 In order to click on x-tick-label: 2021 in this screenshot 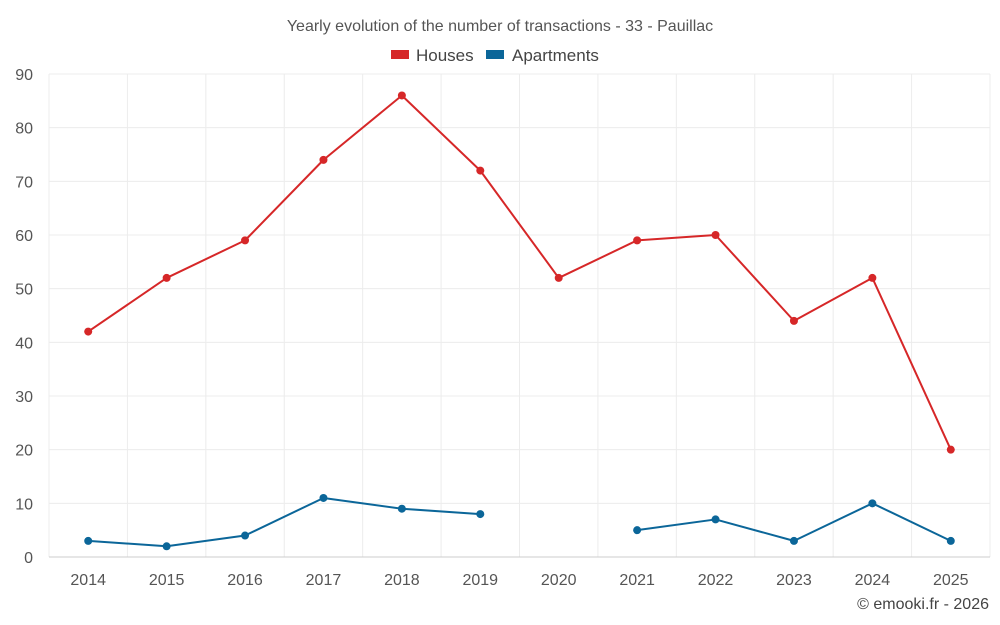, I will do `click(637, 580)`.